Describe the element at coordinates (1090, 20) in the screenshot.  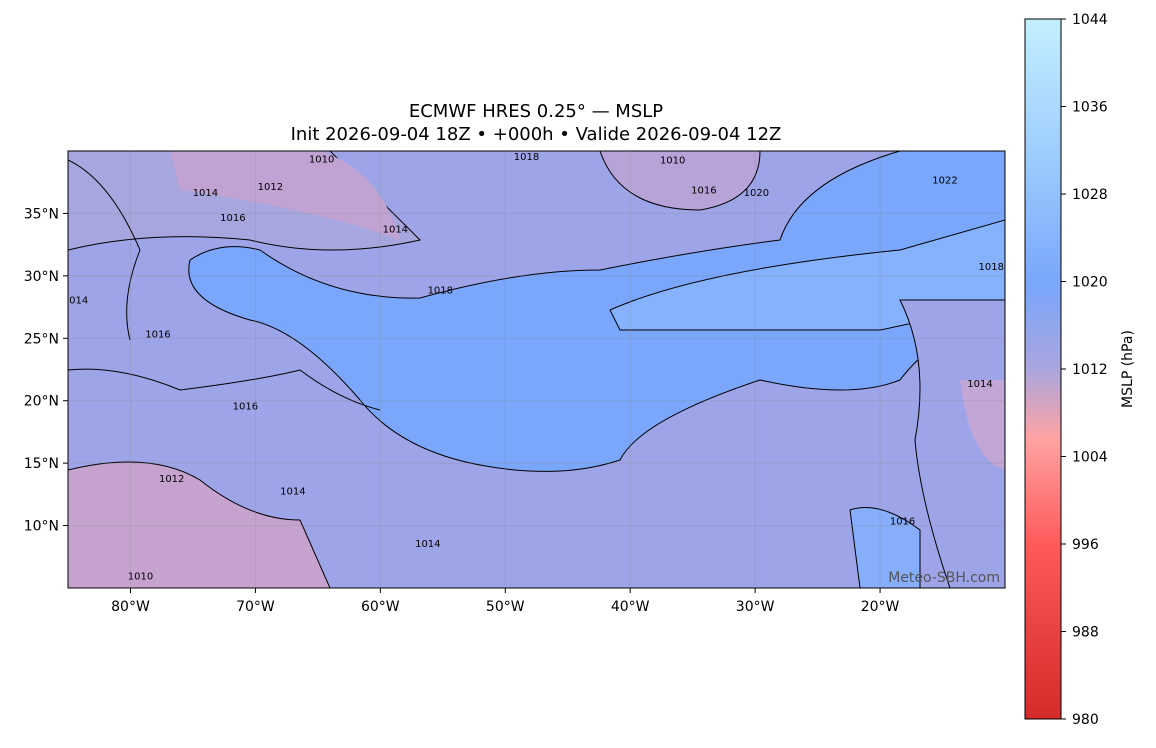
I see `colorbar-tick-label: 1044` at that location.